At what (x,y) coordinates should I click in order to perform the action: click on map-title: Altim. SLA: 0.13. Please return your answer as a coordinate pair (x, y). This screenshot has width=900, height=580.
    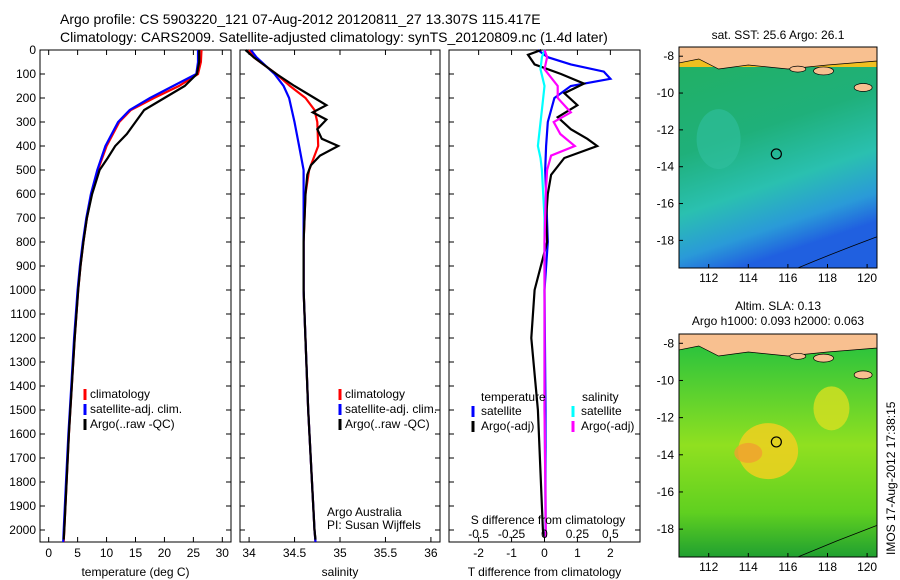
    Looking at the image, I should click on (778, 306).